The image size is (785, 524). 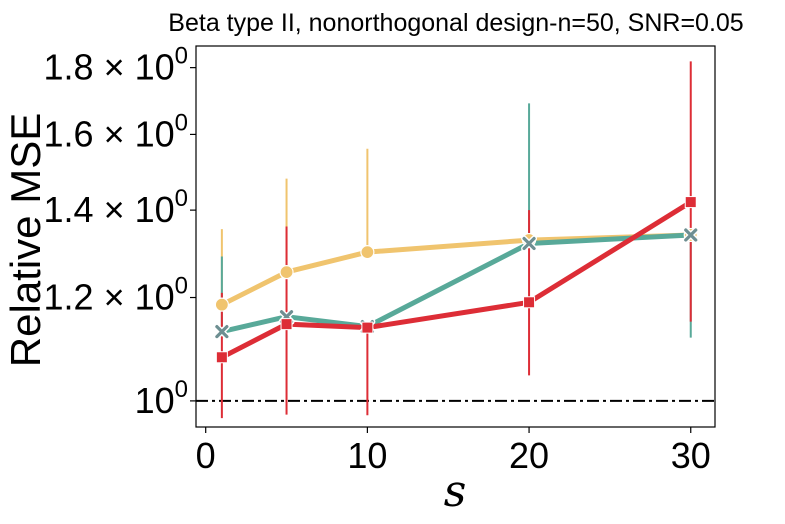 I want to click on y-tick-label: 1.4 × 100, so click(x=116, y=207).